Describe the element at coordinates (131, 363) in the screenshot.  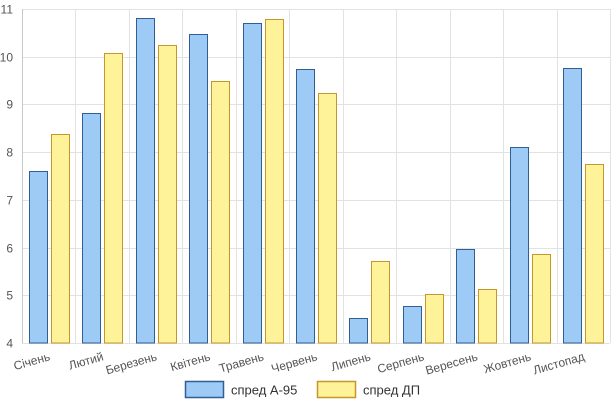
I see `x-tick-label: Березень` at that location.